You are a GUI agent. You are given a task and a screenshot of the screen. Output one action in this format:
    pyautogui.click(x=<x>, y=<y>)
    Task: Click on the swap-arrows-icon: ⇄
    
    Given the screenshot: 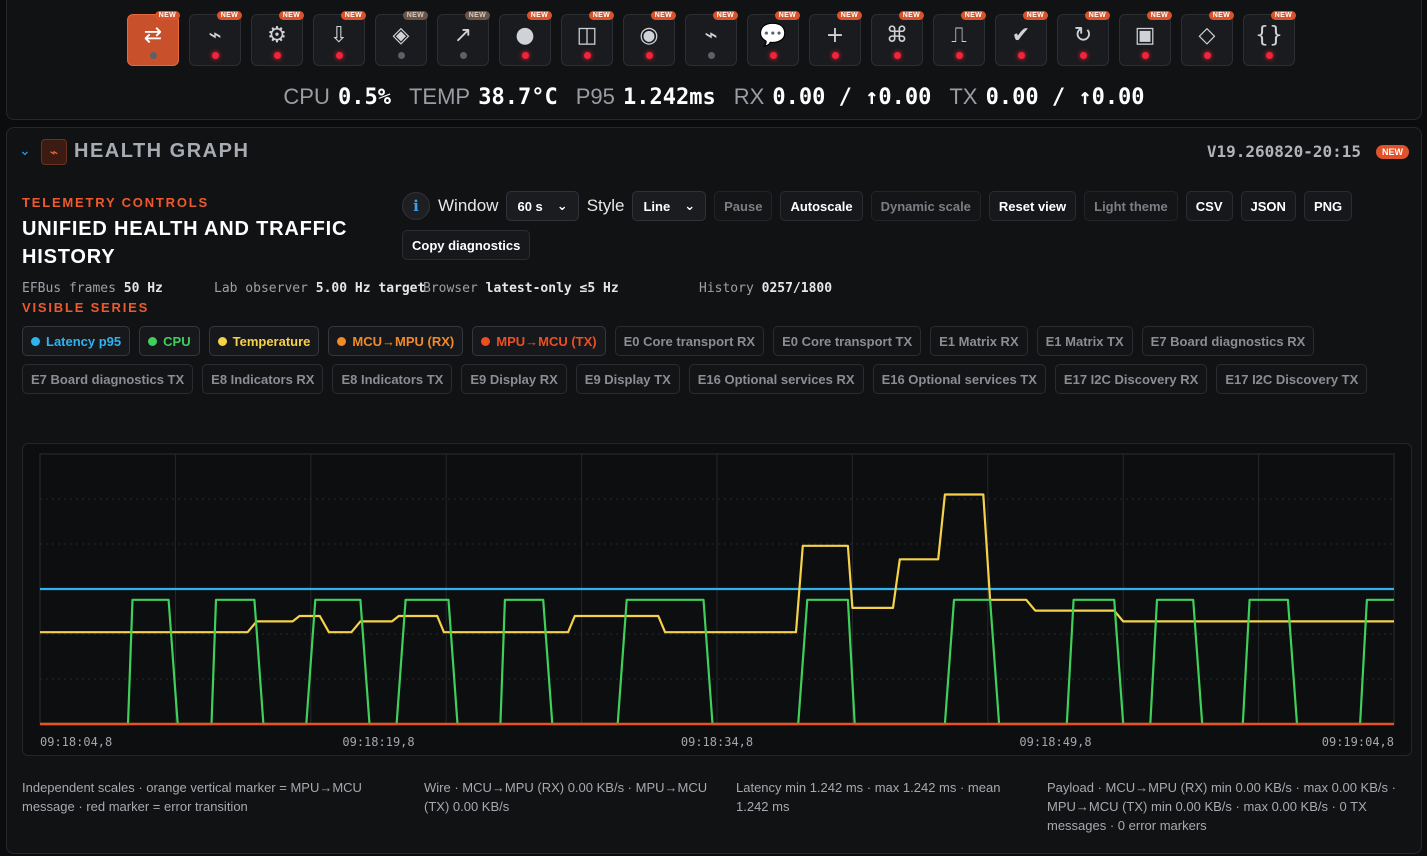 What is the action you would take?
    pyautogui.click(x=153, y=35)
    